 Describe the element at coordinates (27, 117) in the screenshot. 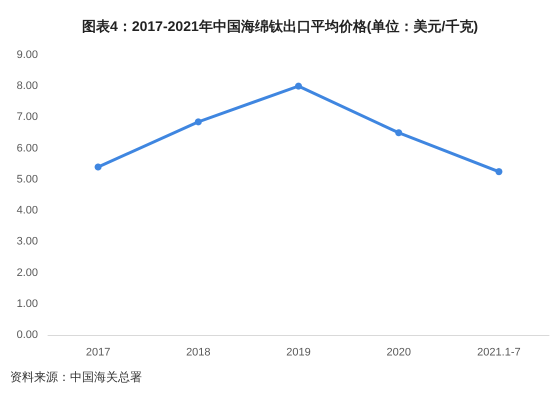

I see `y-tick-label: 7.00` at that location.